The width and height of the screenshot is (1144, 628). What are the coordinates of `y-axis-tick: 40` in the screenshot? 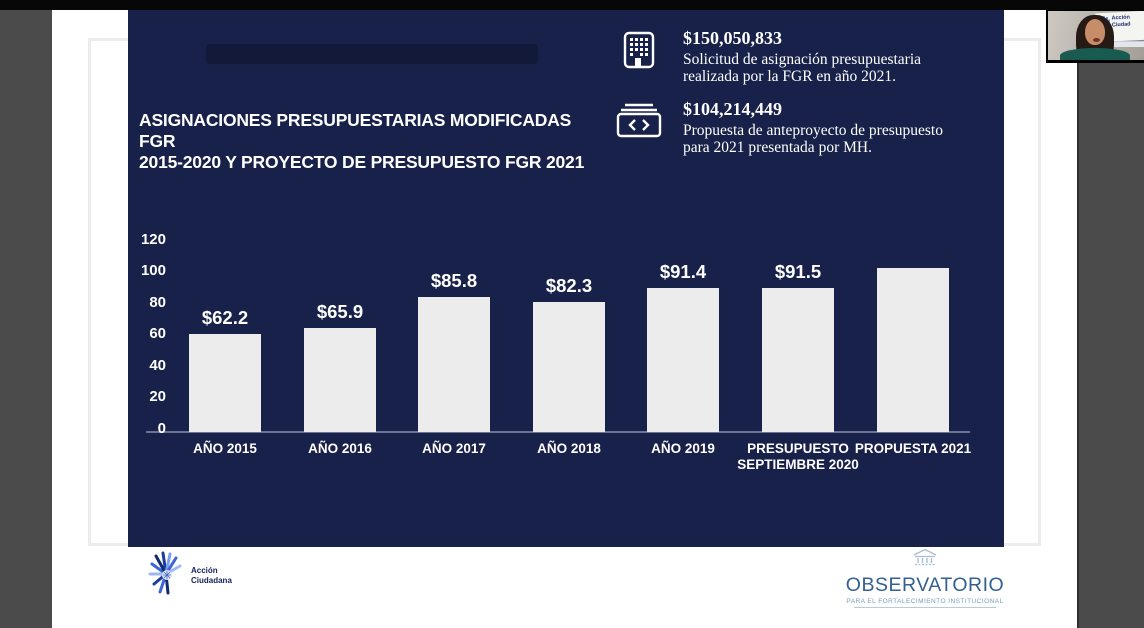 It's located at (157, 365).